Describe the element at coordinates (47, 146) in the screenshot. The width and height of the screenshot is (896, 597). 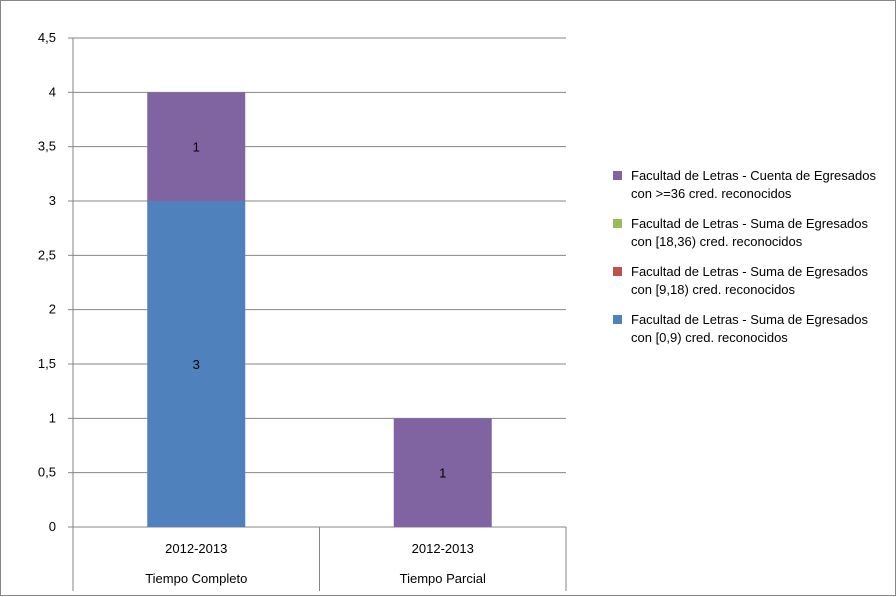
I see `y-tick-label: 3,5` at that location.